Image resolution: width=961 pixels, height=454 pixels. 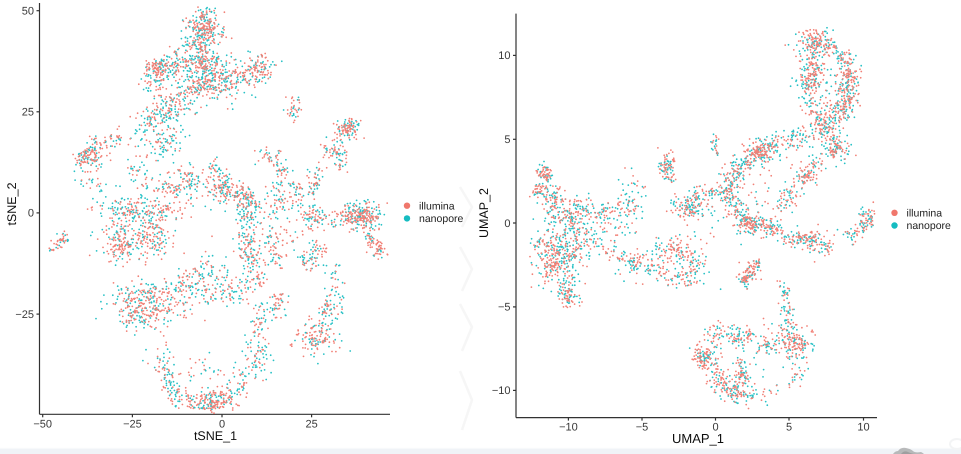 What do you see at coordinates (484, 213) in the screenshot?
I see `svg-text: UMAP_2` at bounding box center [484, 213].